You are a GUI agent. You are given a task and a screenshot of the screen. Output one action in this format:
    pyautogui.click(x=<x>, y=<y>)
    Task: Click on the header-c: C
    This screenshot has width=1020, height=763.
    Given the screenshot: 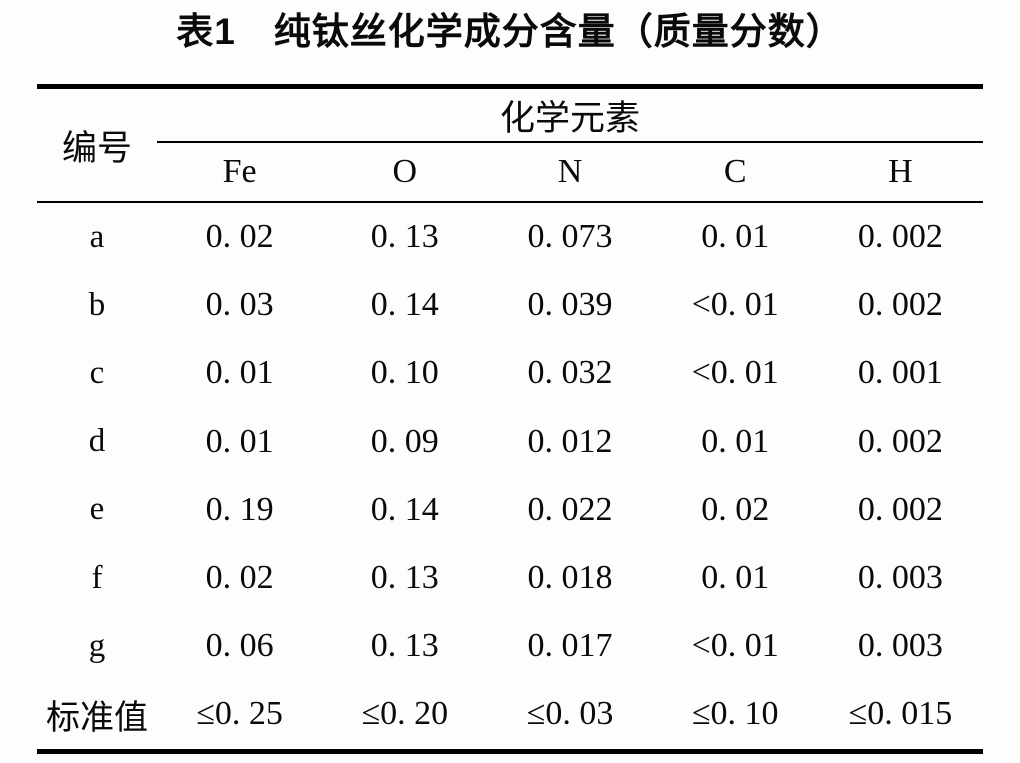 What is the action you would take?
    pyautogui.click(x=735, y=171)
    